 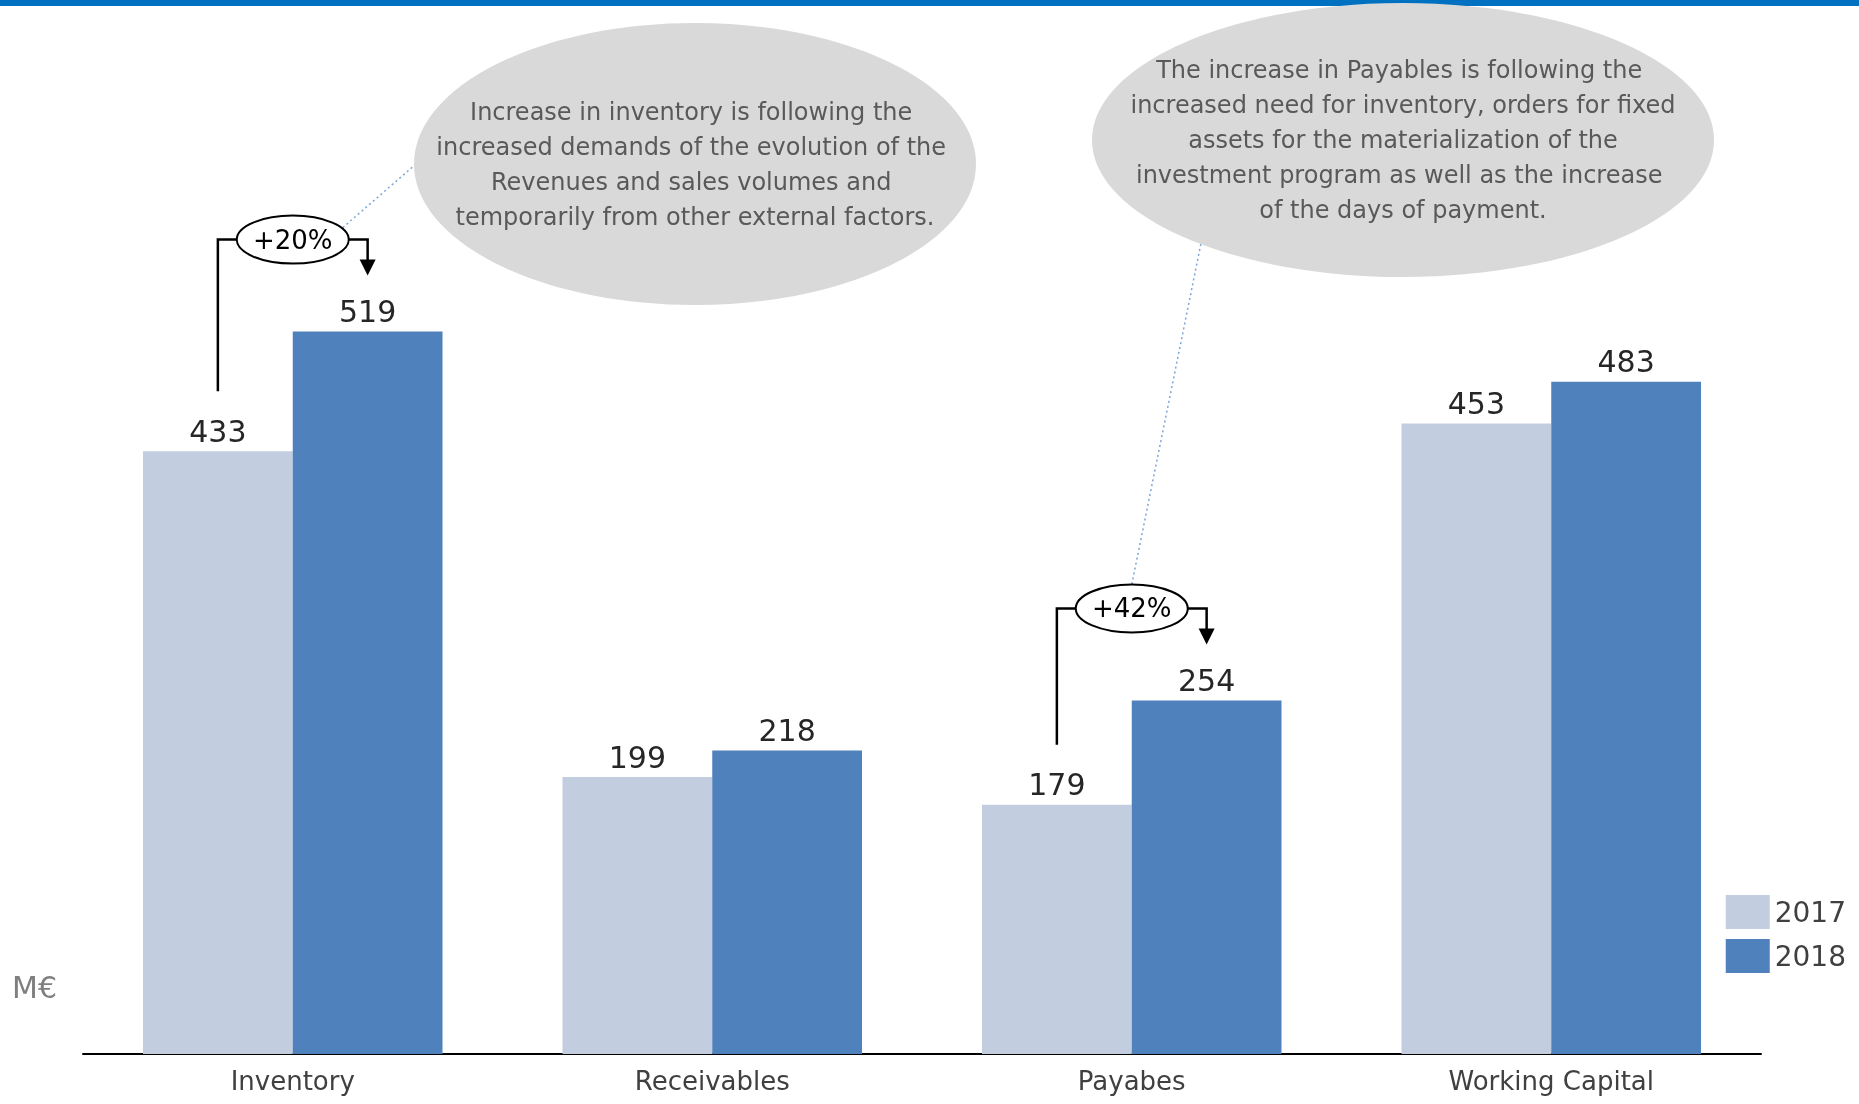 What do you see at coordinates (1131, 1081) in the screenshot?
I see `x-tick-label: Payabes` at bounding box center [1131, 1081].